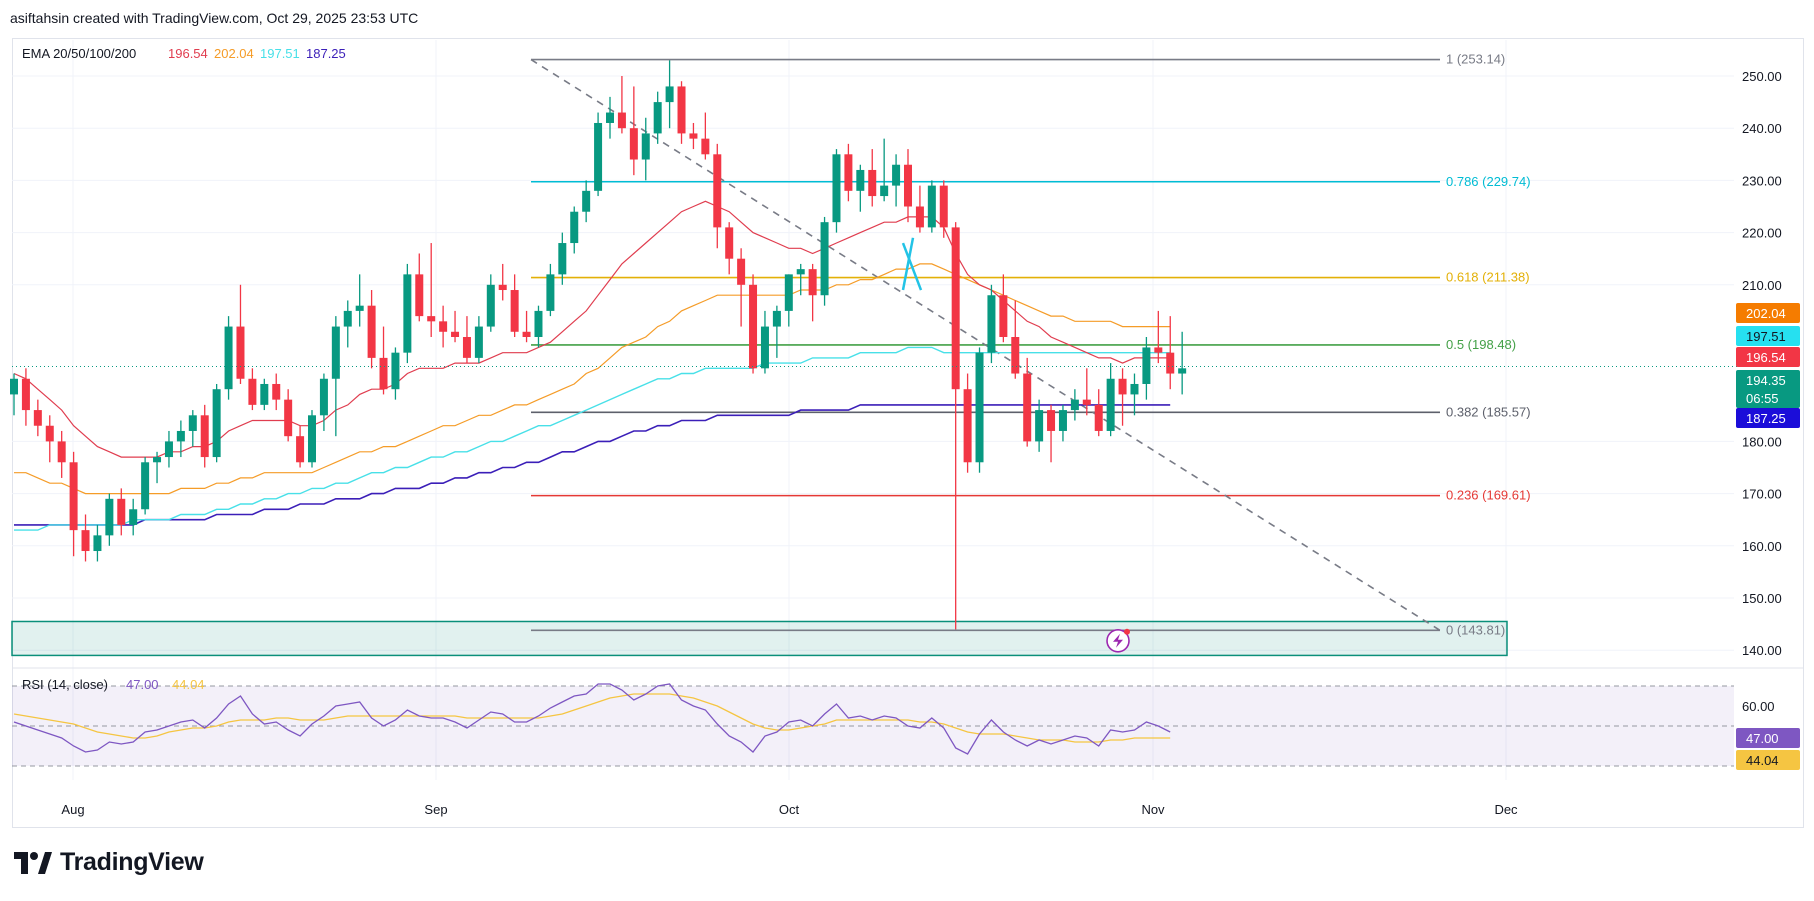 The height and width of the screenshot is (901, 1814). Describe the element at coordinates (1762, 546) in the screenshot. I see `price-axis-tick: 160.00` at that location.